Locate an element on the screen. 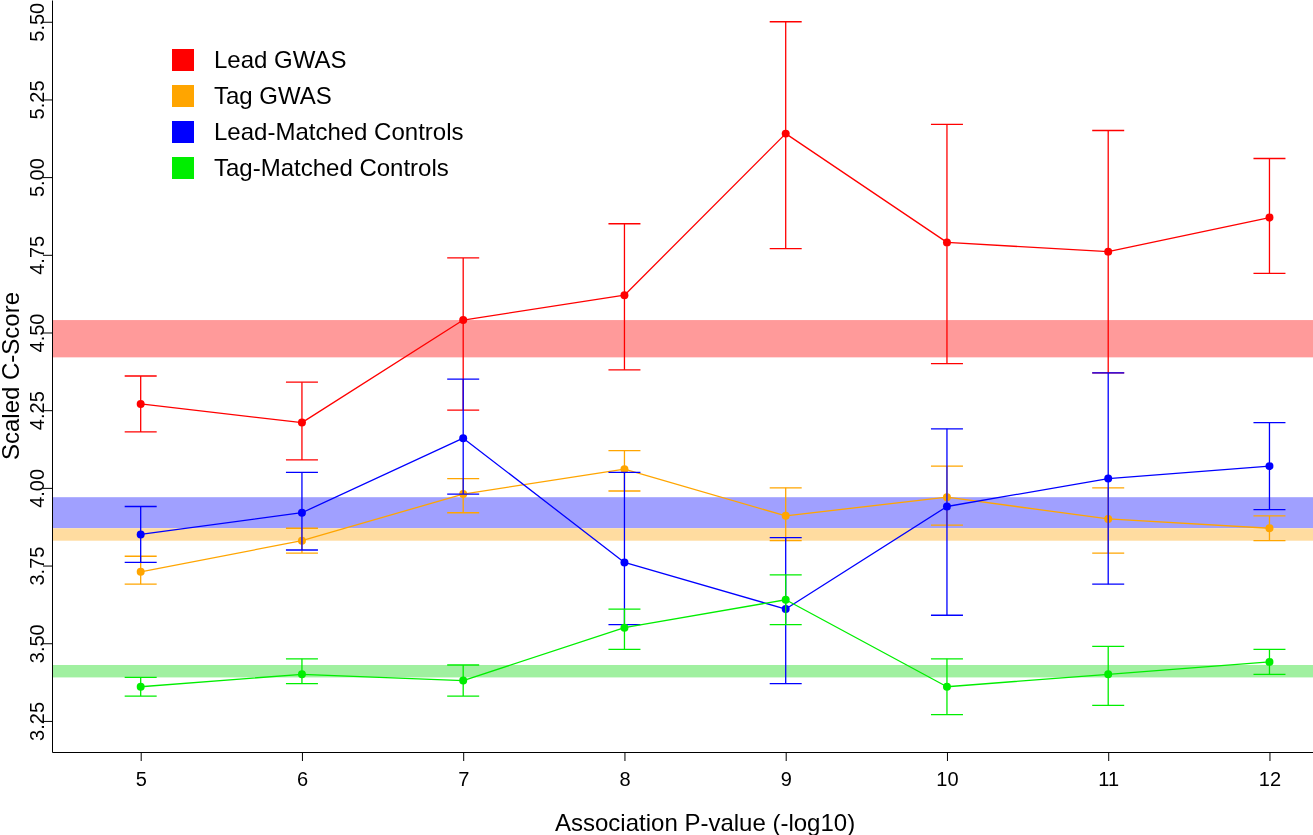 The image size is (1313, 835). legend-label: Lead GWAS is located at coordinates (280, 60).